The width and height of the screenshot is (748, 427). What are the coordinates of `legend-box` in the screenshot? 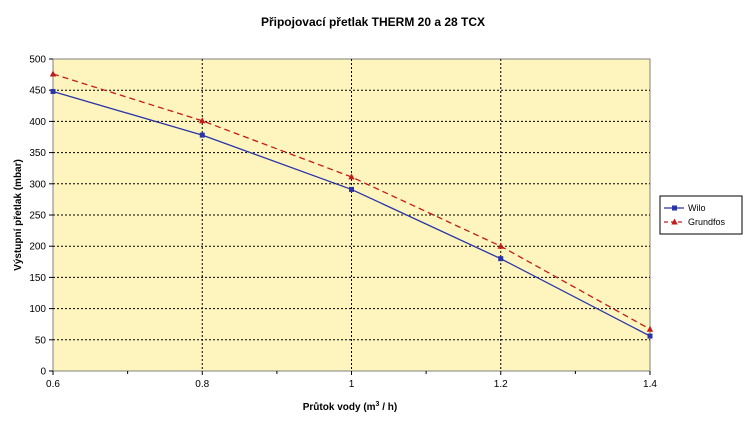 It's located at (701, 215).